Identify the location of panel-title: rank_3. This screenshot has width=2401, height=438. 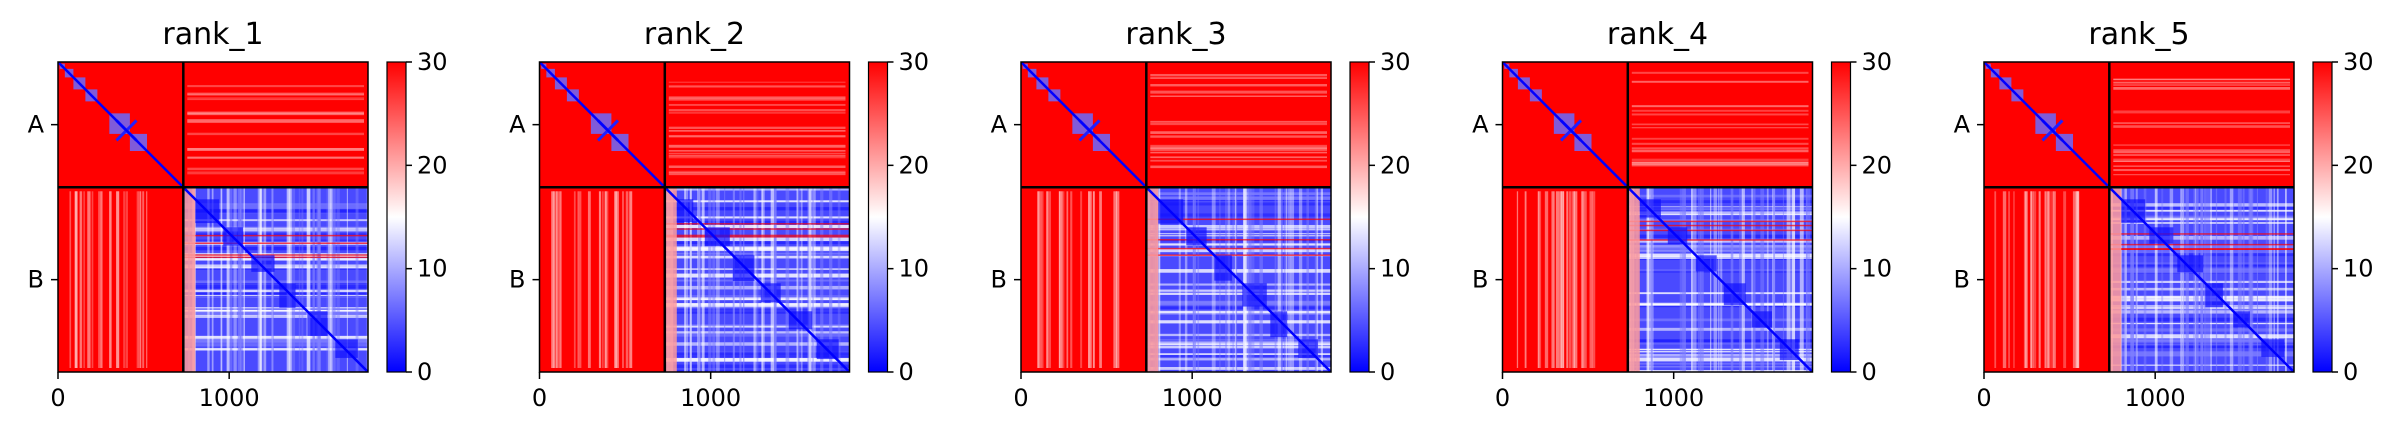
(1175, 34).